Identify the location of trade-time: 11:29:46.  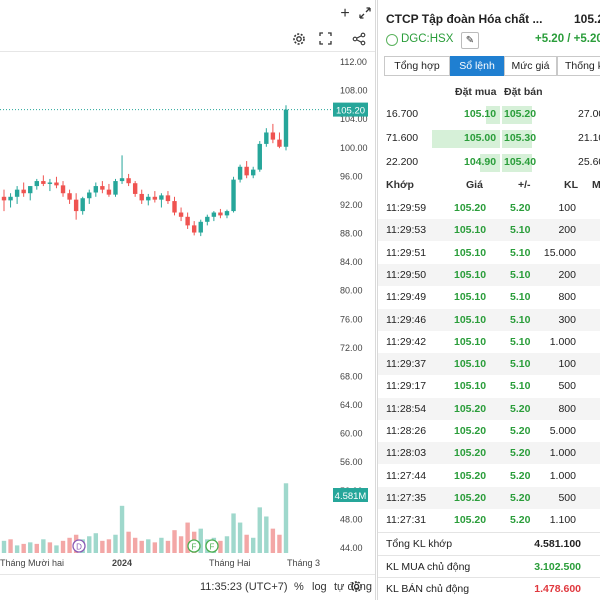
(406, 319).